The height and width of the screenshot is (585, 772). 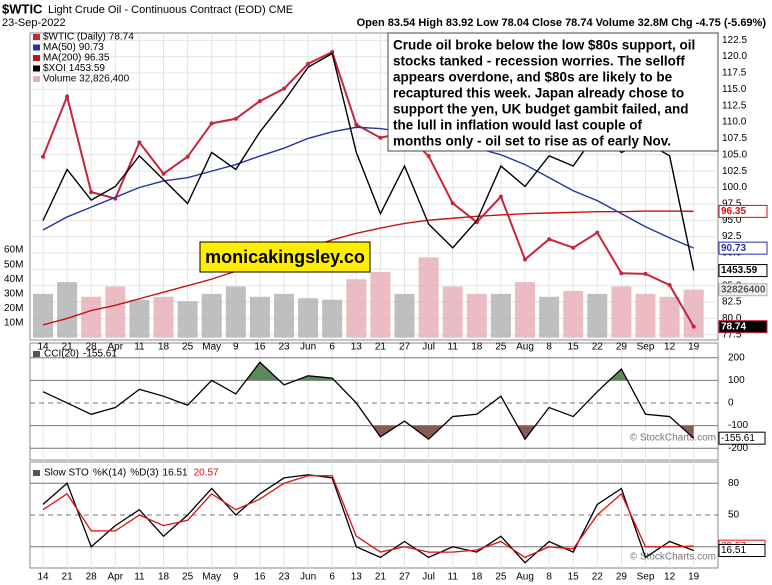 What do you see at coordinates (62, 58) in the screenshot?
I see `legend-label: MA(200)` at bounding box center [62, 58].